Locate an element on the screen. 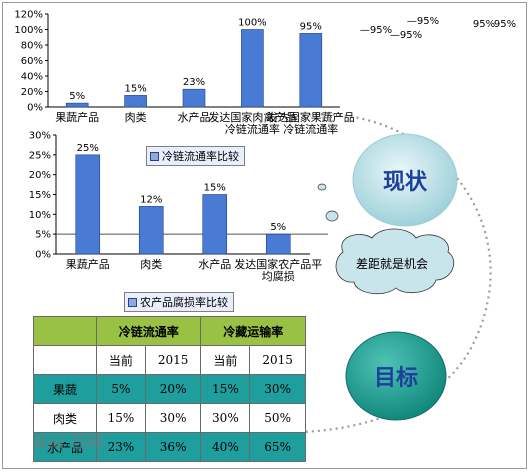  bubble-current-status is located at coordinates (405, 180).